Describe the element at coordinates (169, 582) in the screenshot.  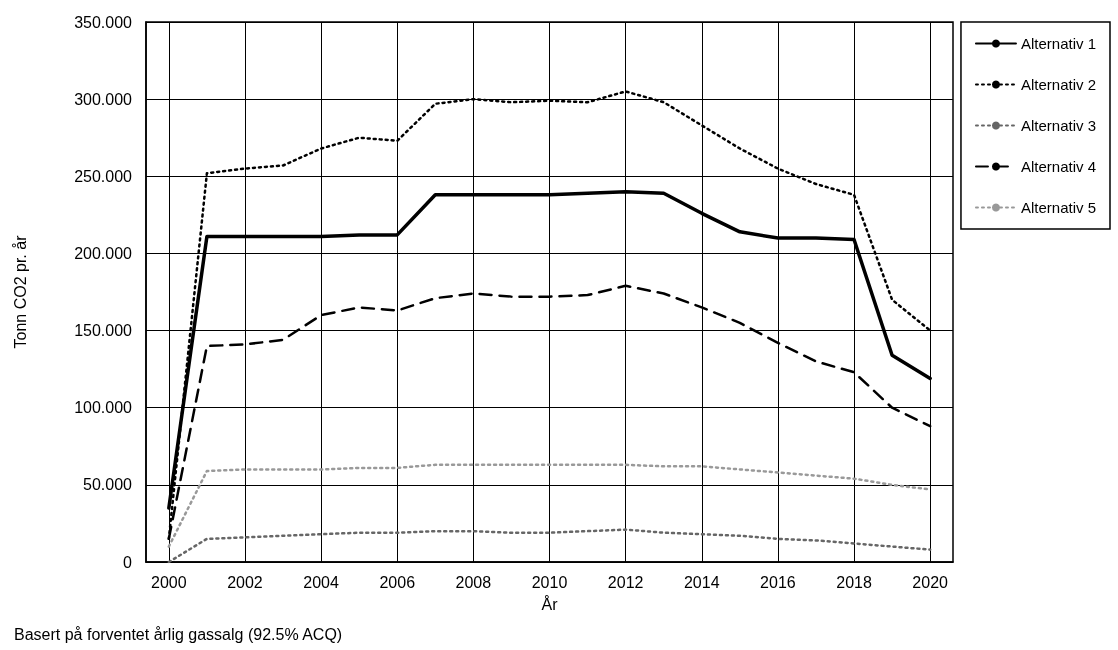
I see `x-tick-label: 2000` at that location.